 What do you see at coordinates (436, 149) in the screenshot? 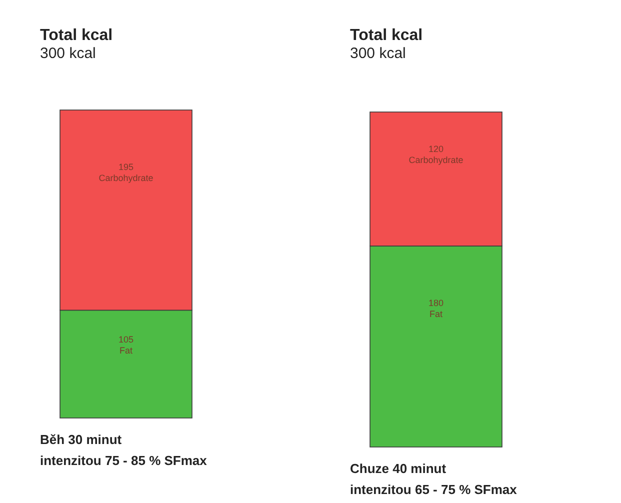
I see `data-label: 120` at bounding box center [436, 149].